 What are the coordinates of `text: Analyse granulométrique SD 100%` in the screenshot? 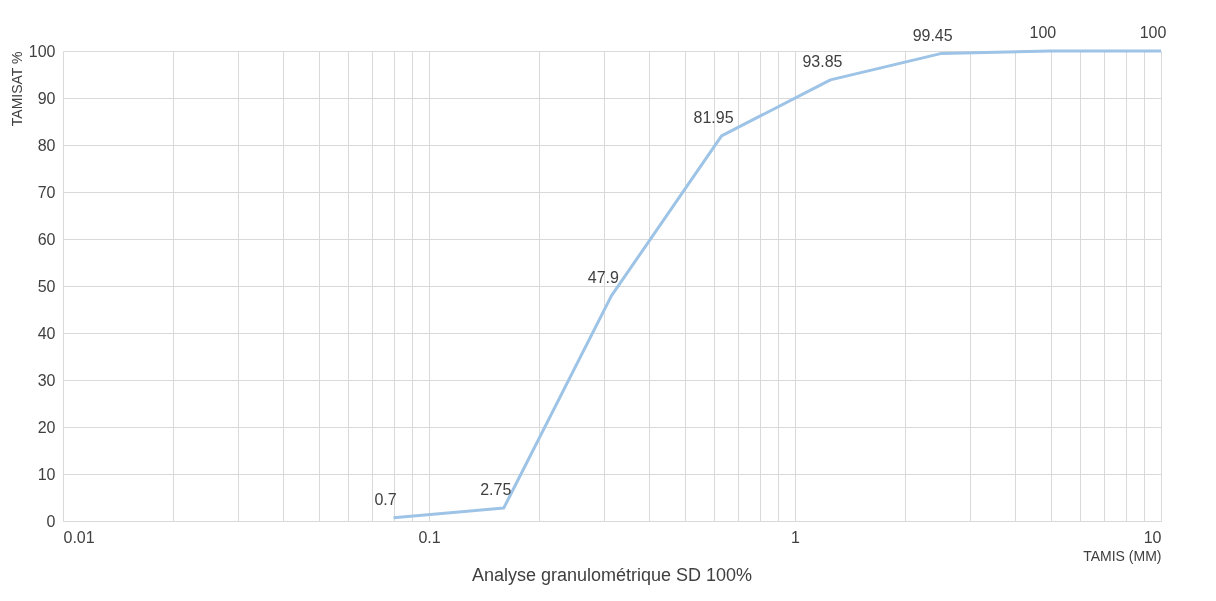 It's located at (612, 575).